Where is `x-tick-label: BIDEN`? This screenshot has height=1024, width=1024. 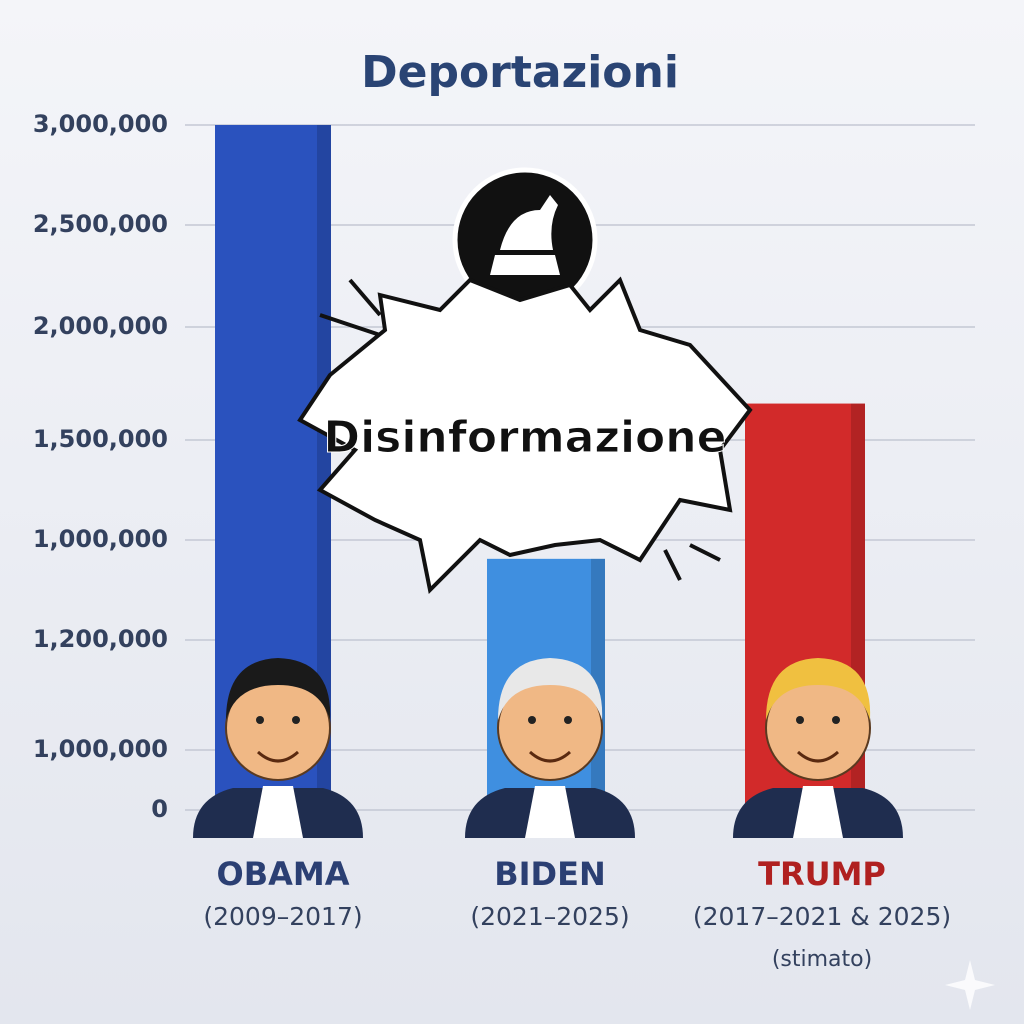
x-tick-label: BIDEN is located at coordinates (550, 874).